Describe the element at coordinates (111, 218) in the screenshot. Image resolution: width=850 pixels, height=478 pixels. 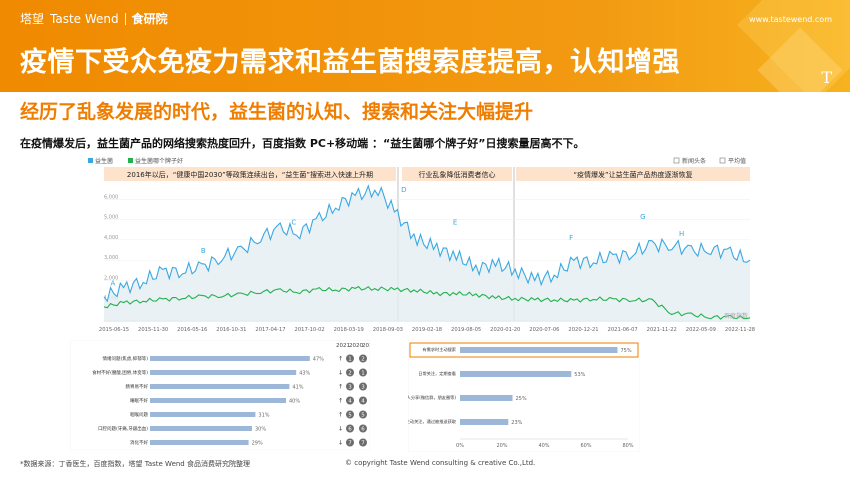
I see `y-tick-label: 5,000` at that location.